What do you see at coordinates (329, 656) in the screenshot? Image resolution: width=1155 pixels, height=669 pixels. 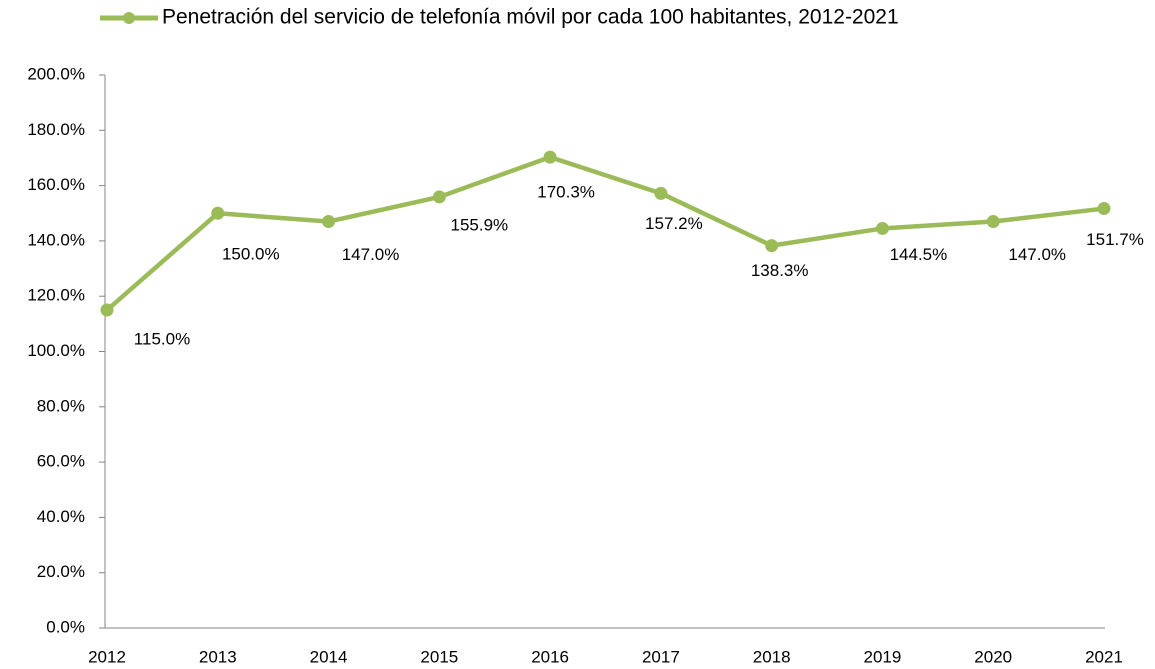 I see `x-tick-label: 2014` at bounding box center [329, 656].